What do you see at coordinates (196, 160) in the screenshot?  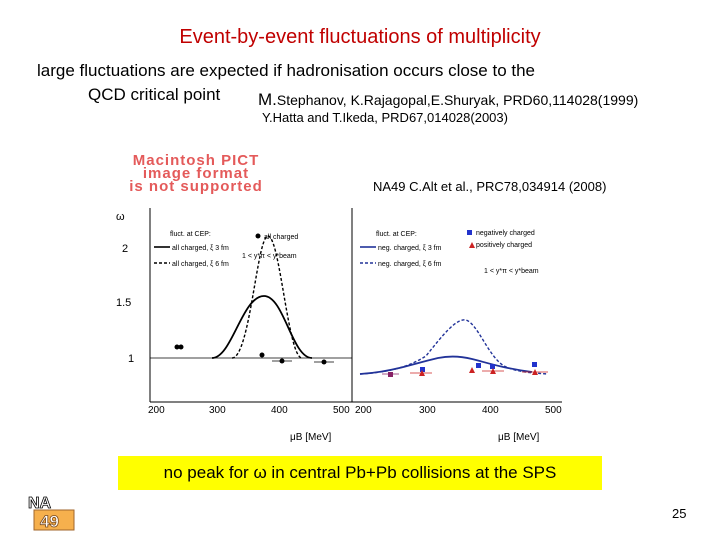 I see `pict-line: Macintosh PICT` at bounding box center [196, 160].